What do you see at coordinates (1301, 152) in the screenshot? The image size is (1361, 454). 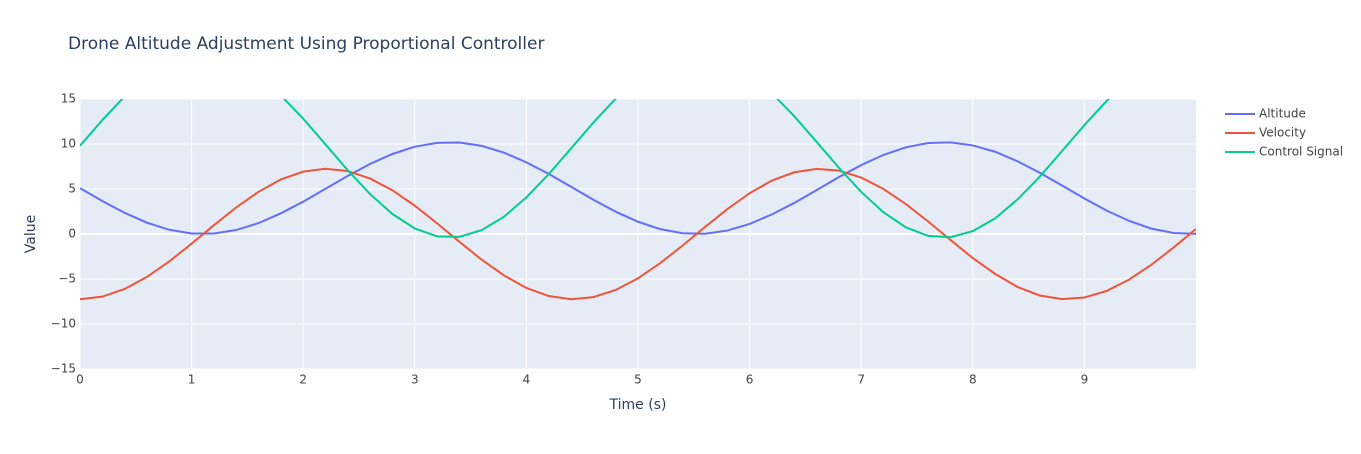 I see `legend-label: Control Signal` at bounding box center [1301, 152].